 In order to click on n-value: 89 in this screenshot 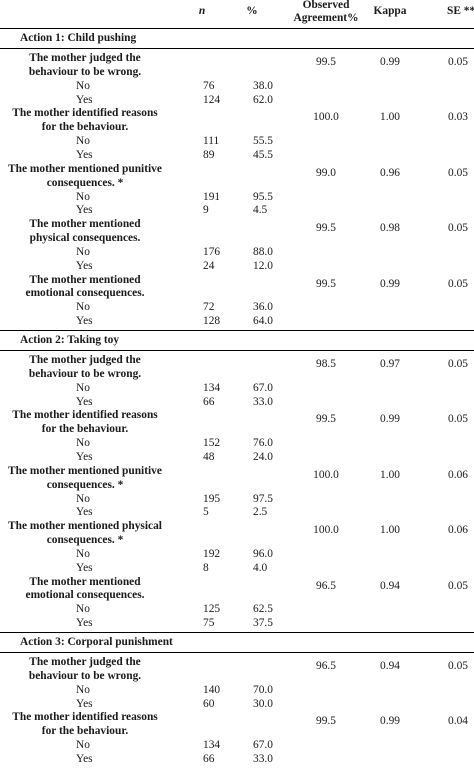, I will do `click(209, 154)`.